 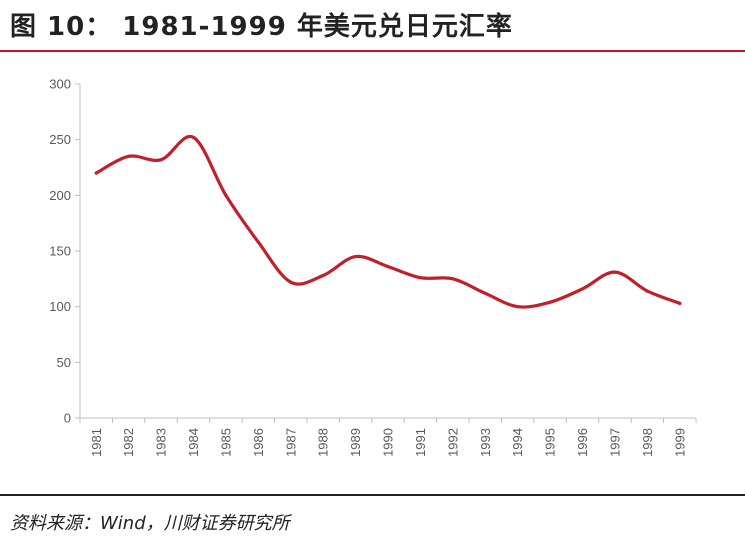 I want to click on x-tick-label: 1995, so click(x=550, y=442).